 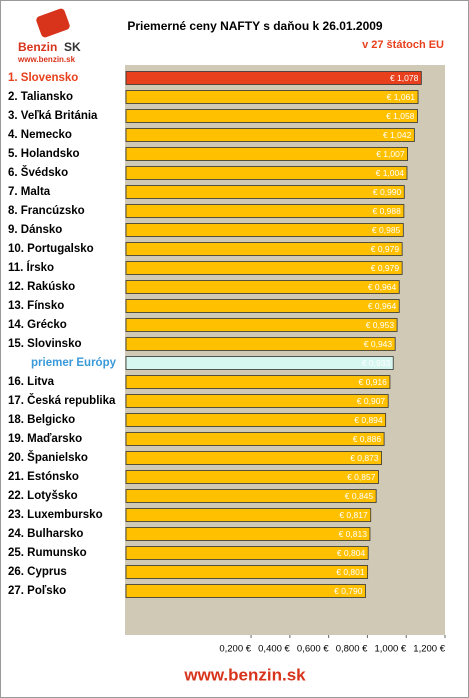 What do you see at coordinates (43, 496) in the screenshot?
I see `category-label: 22. Lotyšsko` at bounding box center [43, 496].